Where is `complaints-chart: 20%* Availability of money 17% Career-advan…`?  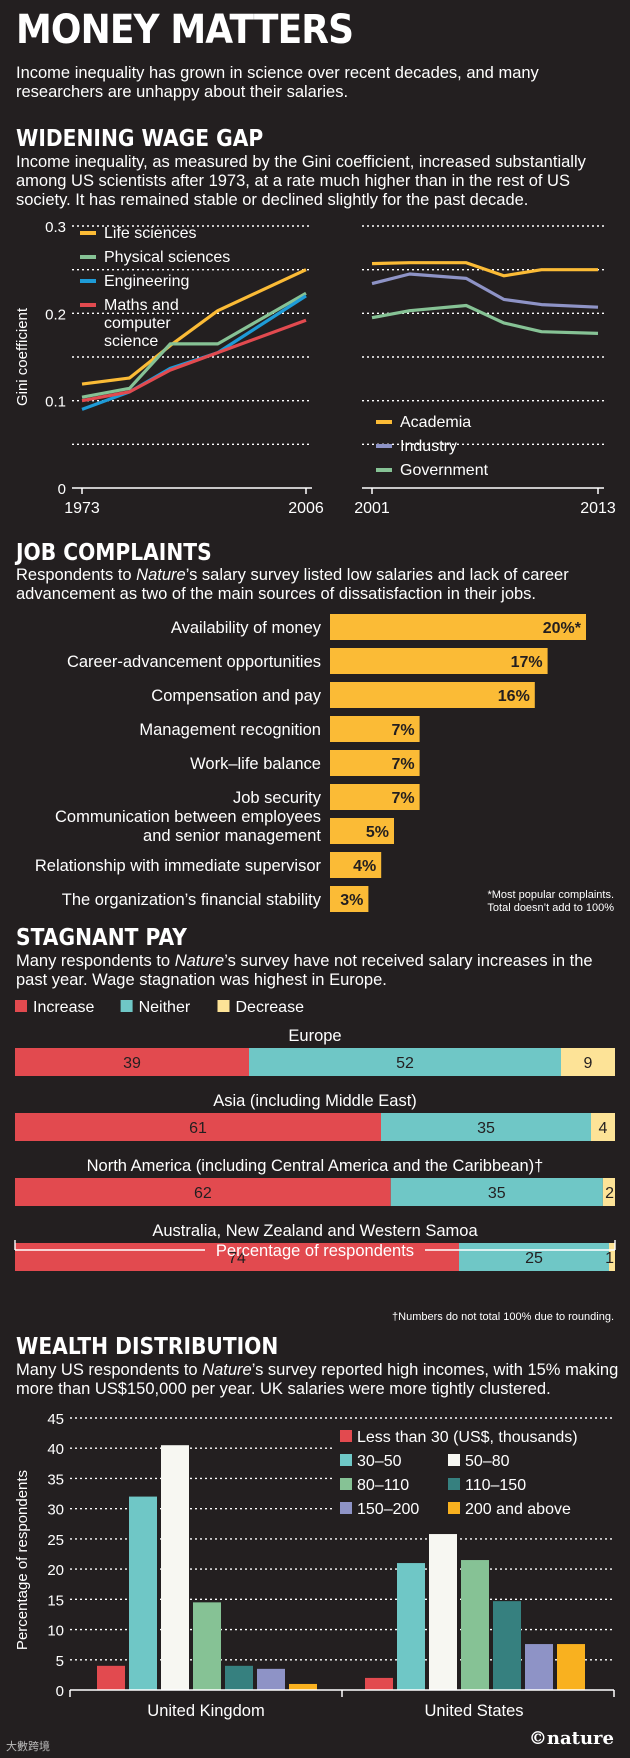
complaints-chart: 20%* Availability of money 17% Career-advan… is located at coordinates (310, 763).